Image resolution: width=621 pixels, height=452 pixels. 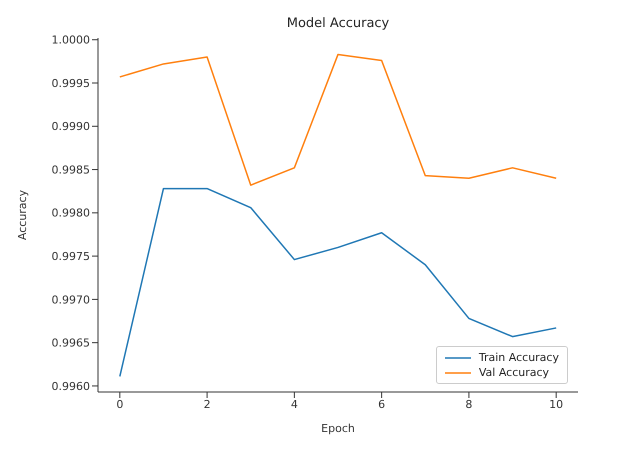 I want to click on y-tick-label: 0.9965, so click(x=71, y=343).